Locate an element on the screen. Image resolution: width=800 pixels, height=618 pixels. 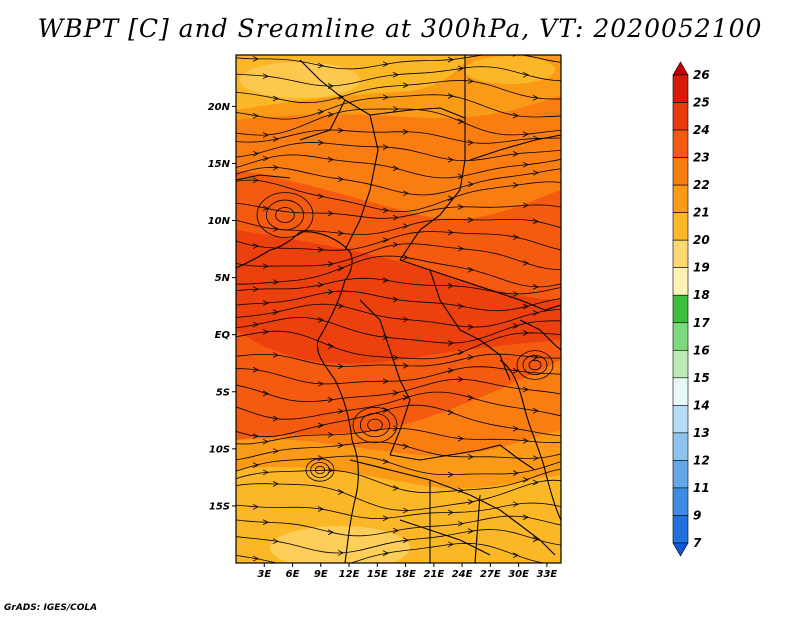
lat-tick-label: 15N is located at coordinates (219, 164).